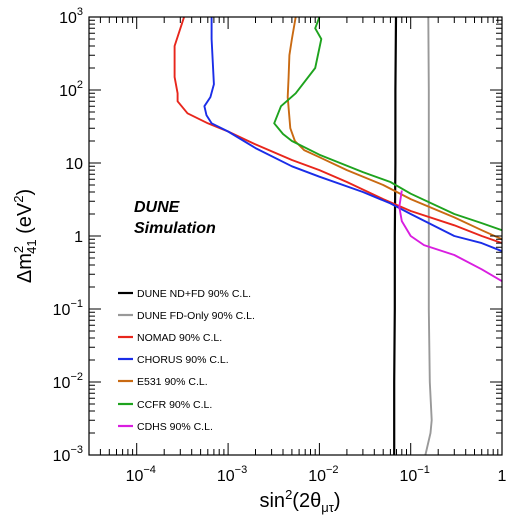 The height and width of the screenshot is (518, 509). I want to click on annotation-line-2: Simulation, so click(175, 228).